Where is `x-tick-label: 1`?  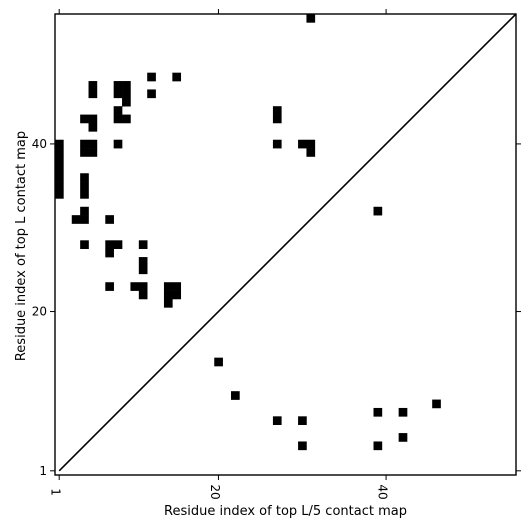 x-tick-label: 1 is located at coordinates (56, 492).